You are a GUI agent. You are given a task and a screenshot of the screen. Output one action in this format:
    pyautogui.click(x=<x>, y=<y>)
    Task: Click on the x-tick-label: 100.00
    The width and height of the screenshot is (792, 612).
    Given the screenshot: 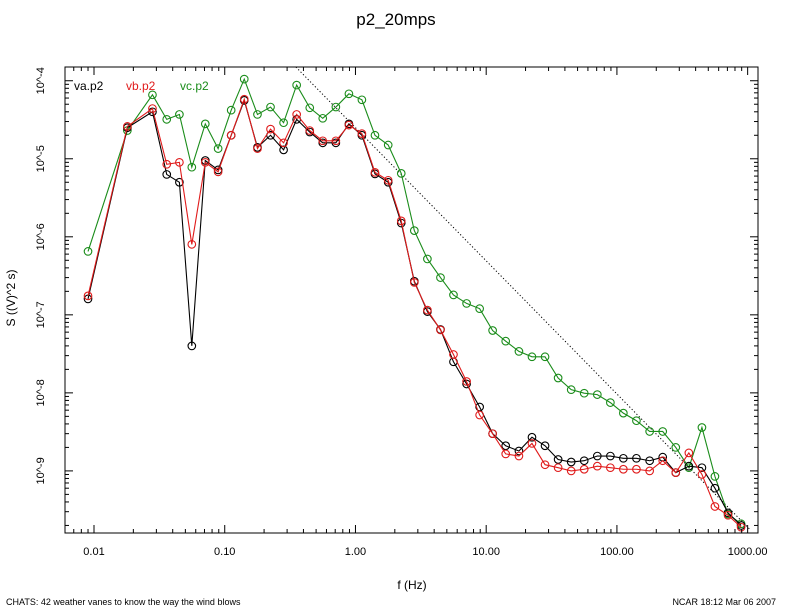 What is the action you would take?
    pyautogui.click(x=617, y=552)
    